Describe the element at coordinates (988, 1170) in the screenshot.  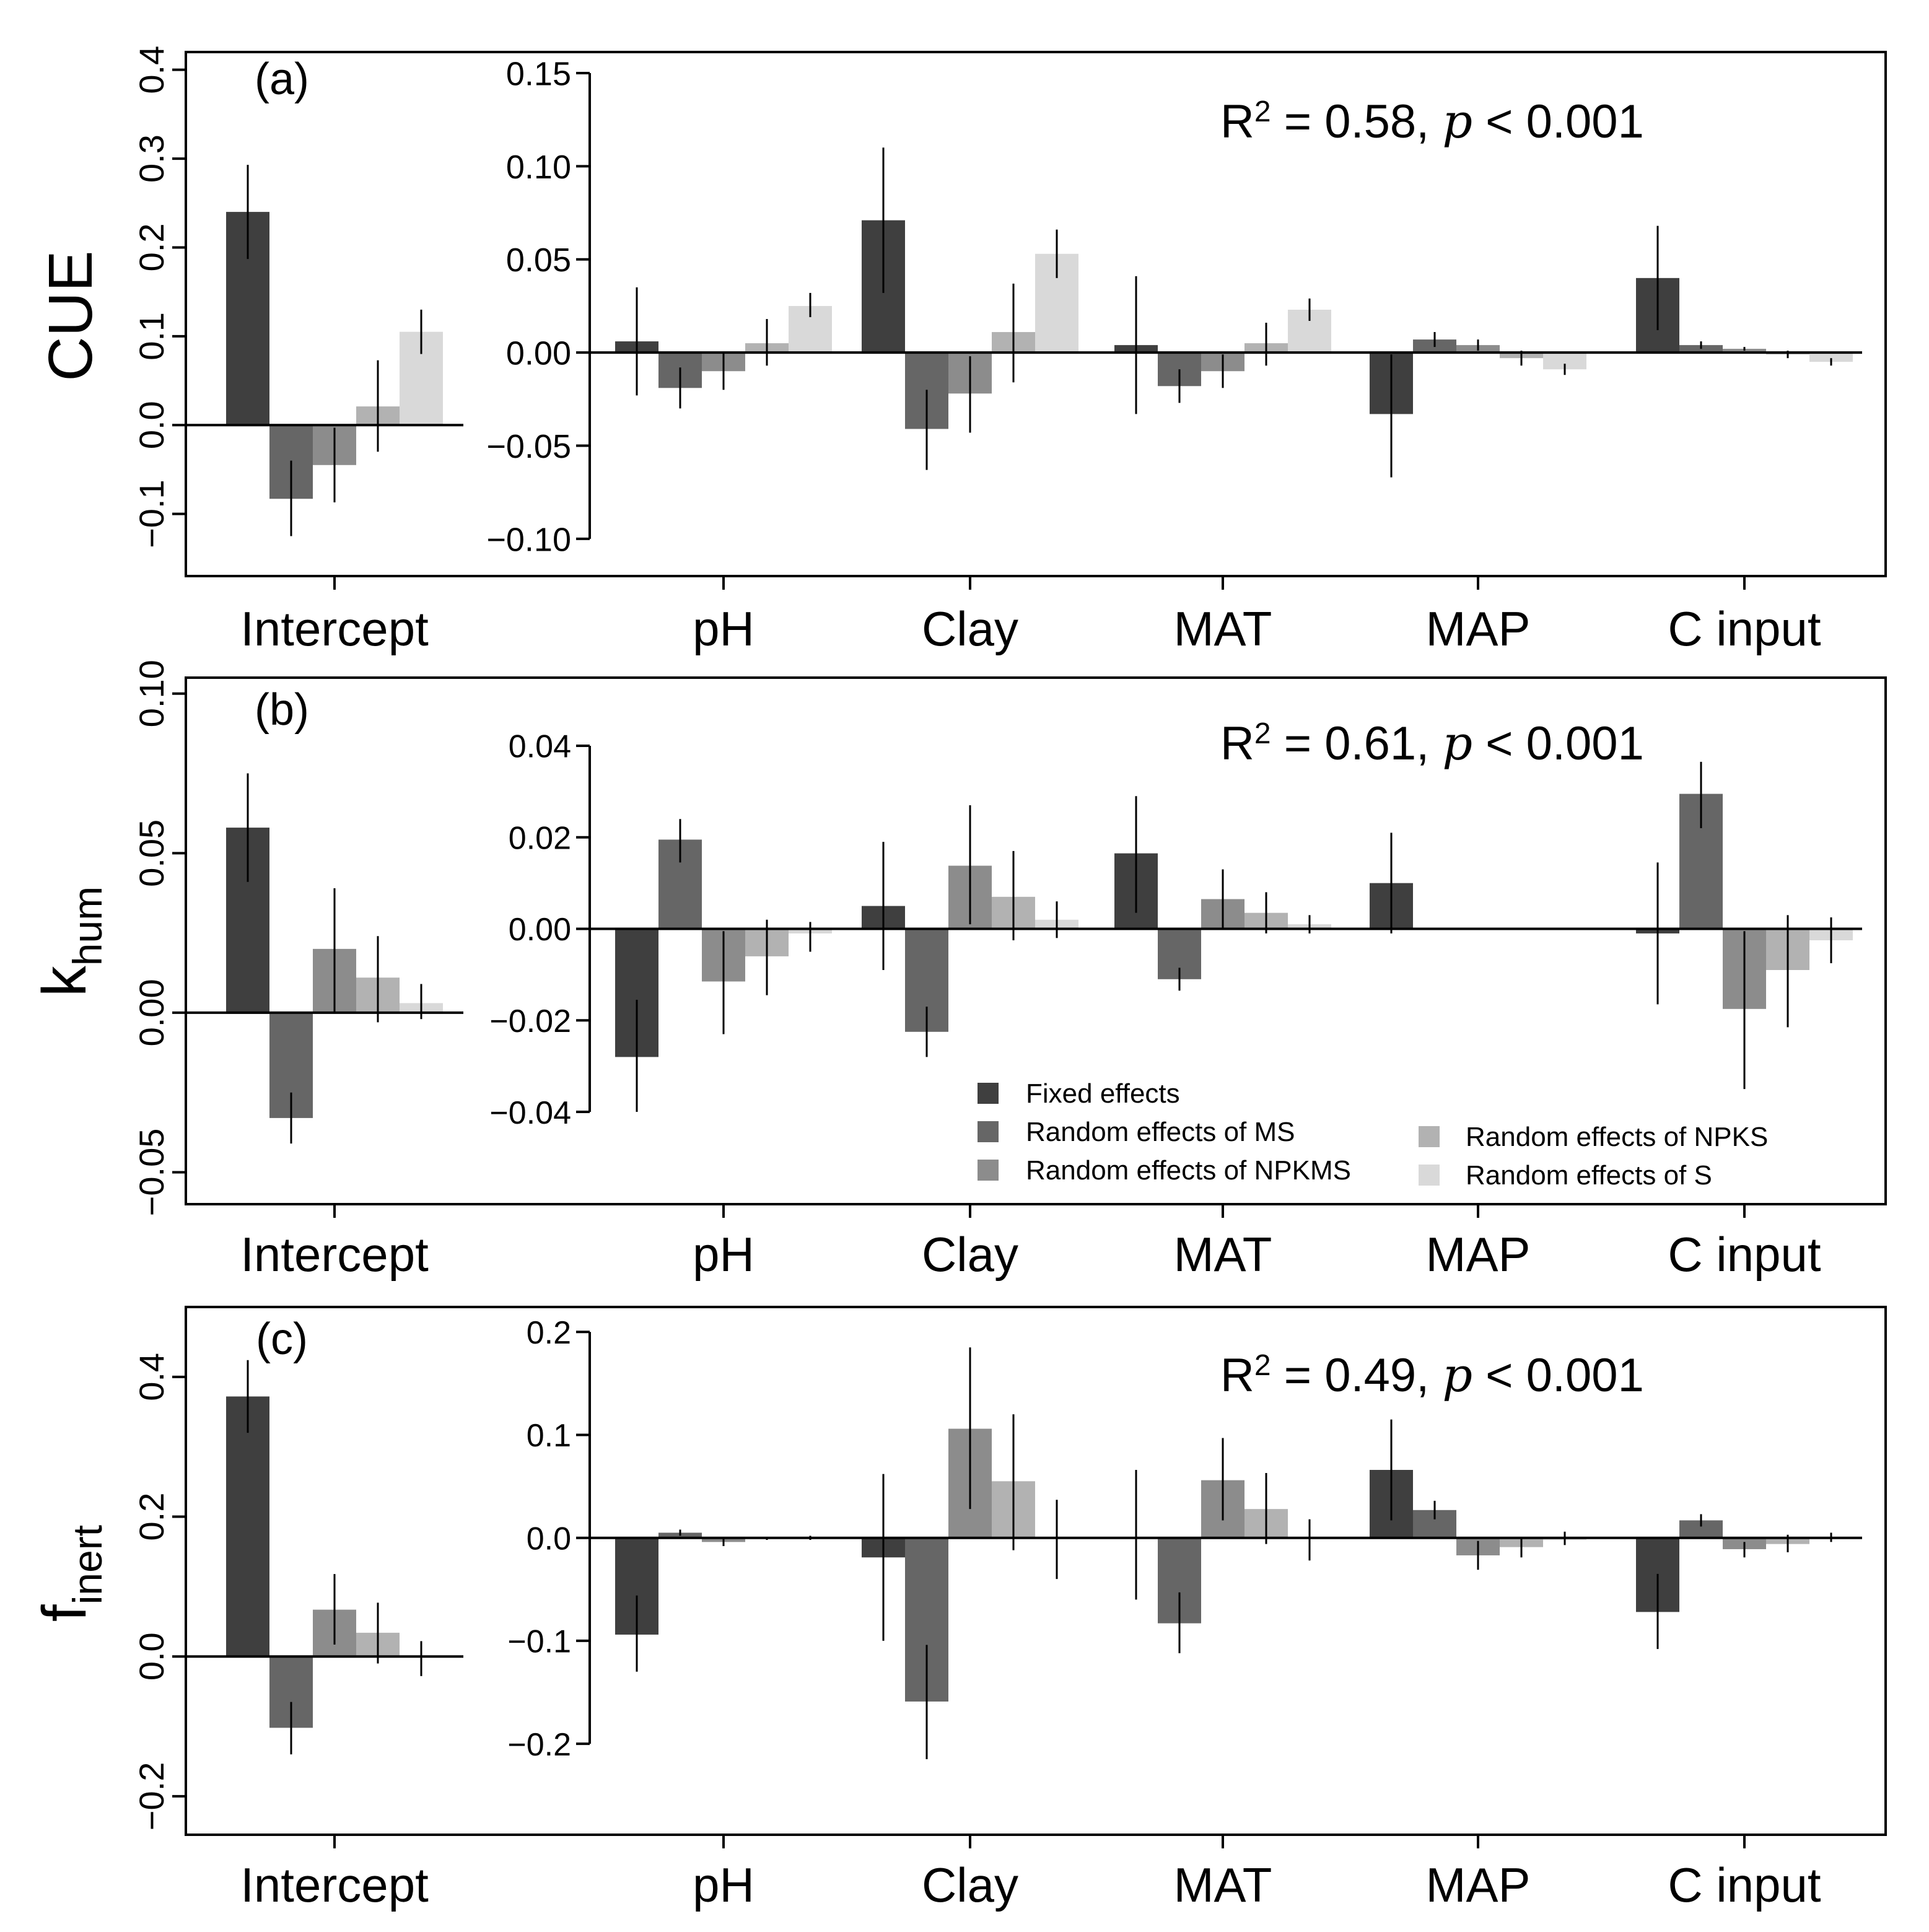
I see `legend-swatch-npkms` at that location.